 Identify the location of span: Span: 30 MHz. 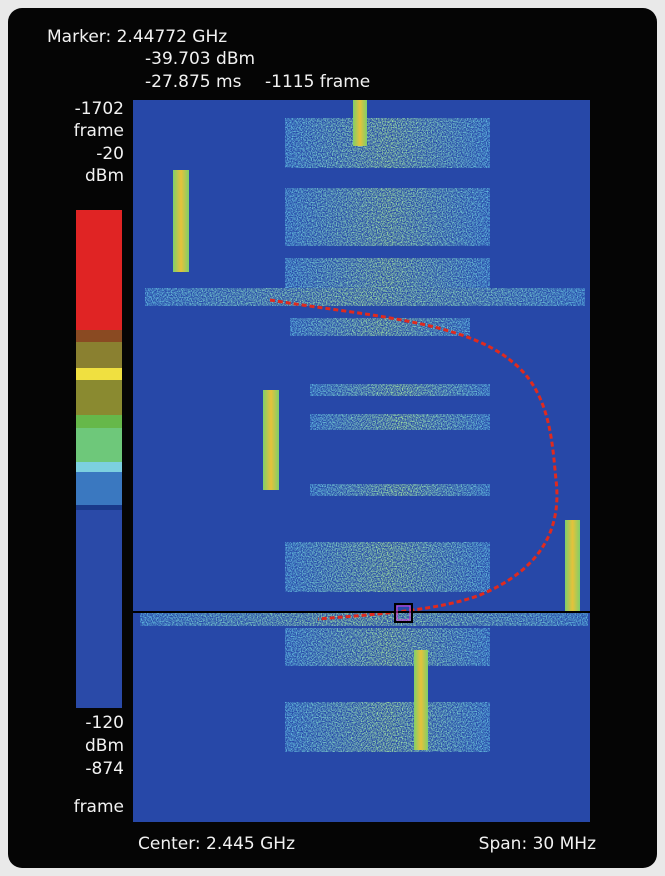
(537, 844).